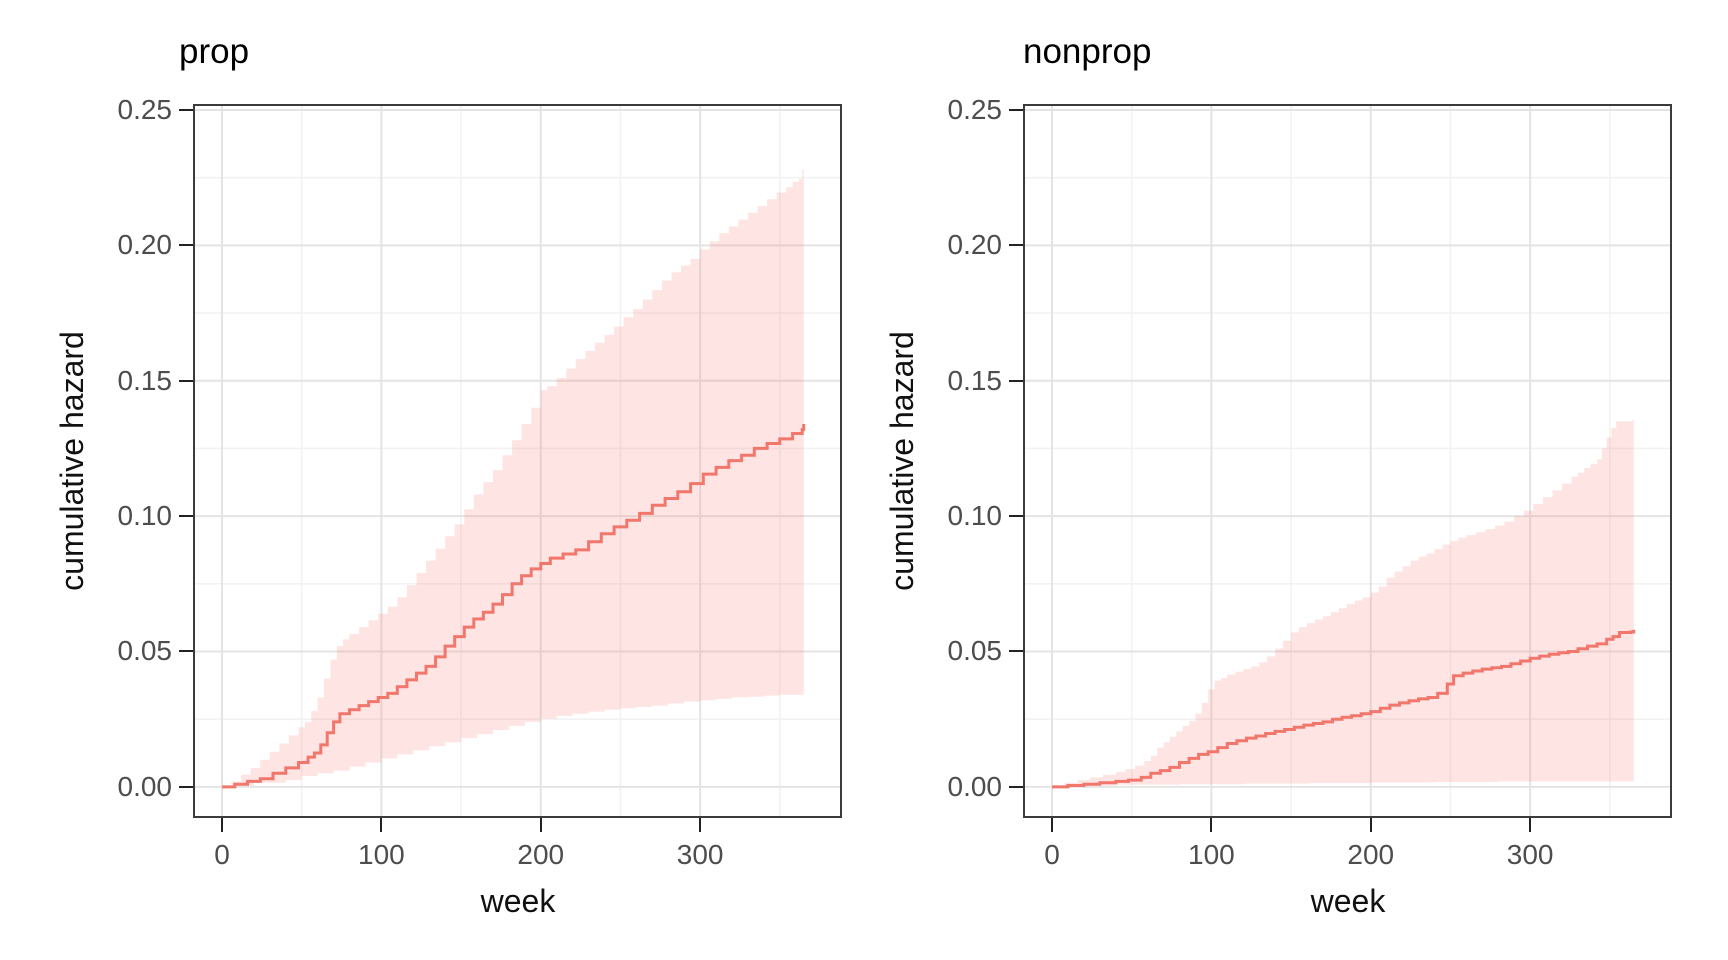  What do you see at coordinates (1087, 51) in the screenshot?
I see `facet-title-nonprop: nonprop` at bounding box center [1087, 51].